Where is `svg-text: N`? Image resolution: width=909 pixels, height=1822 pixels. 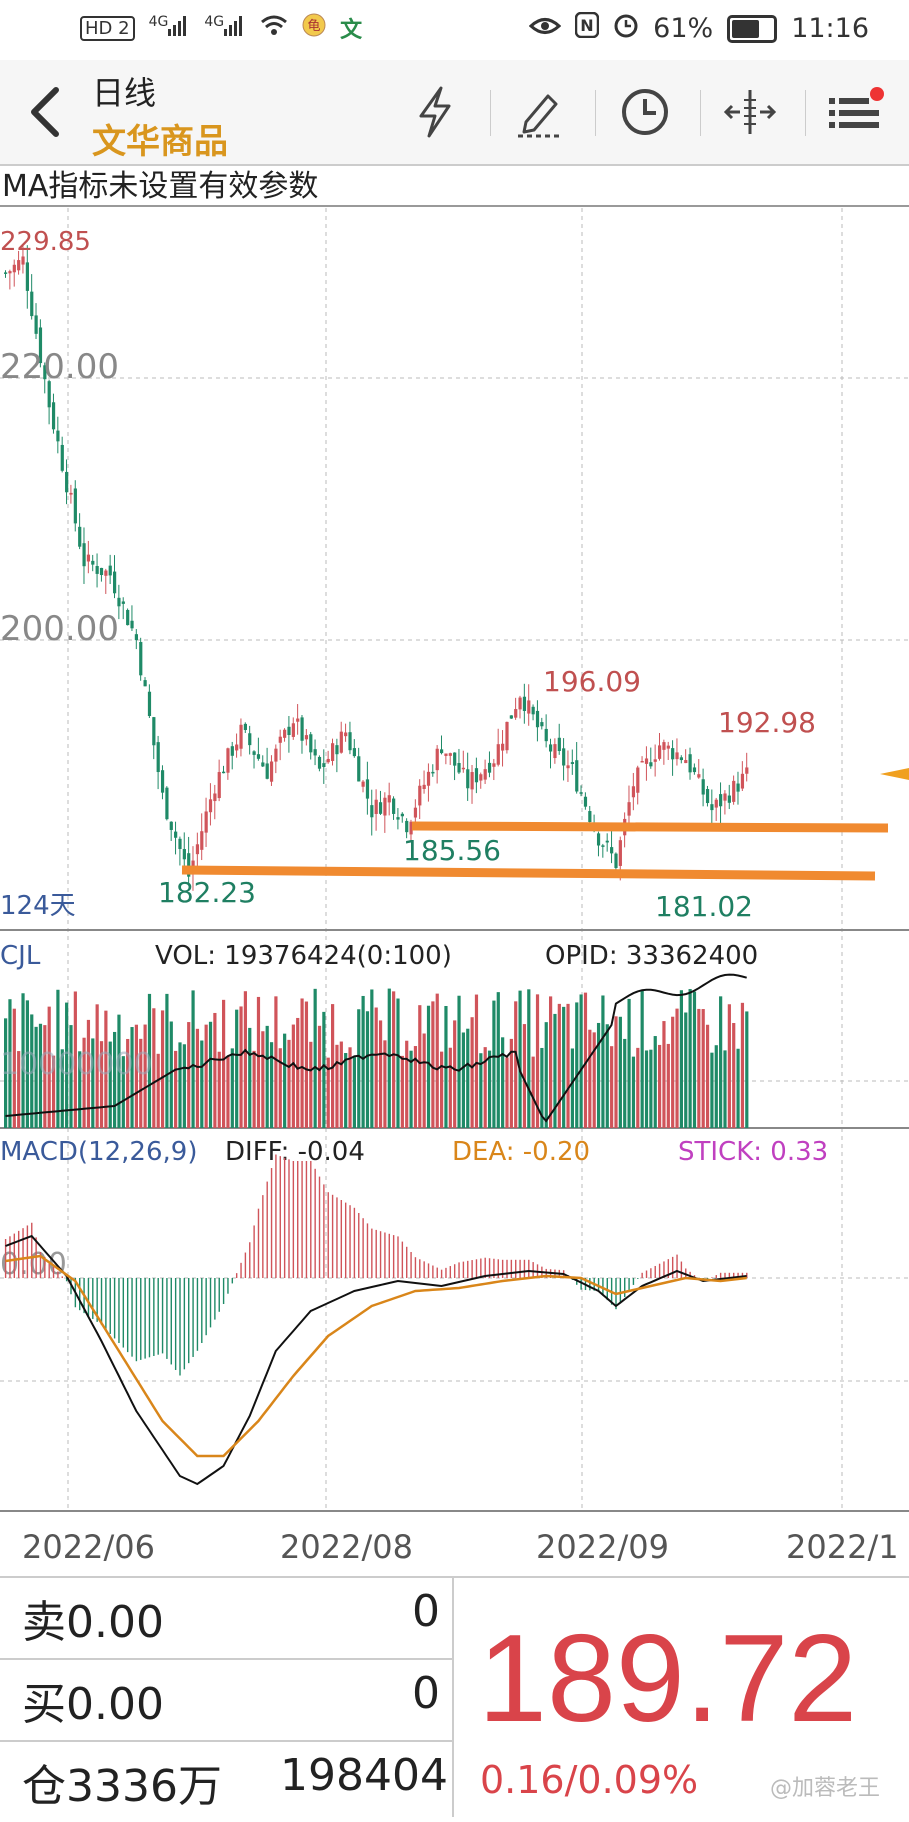
svg-text: N is located at coordinates (586, 25).